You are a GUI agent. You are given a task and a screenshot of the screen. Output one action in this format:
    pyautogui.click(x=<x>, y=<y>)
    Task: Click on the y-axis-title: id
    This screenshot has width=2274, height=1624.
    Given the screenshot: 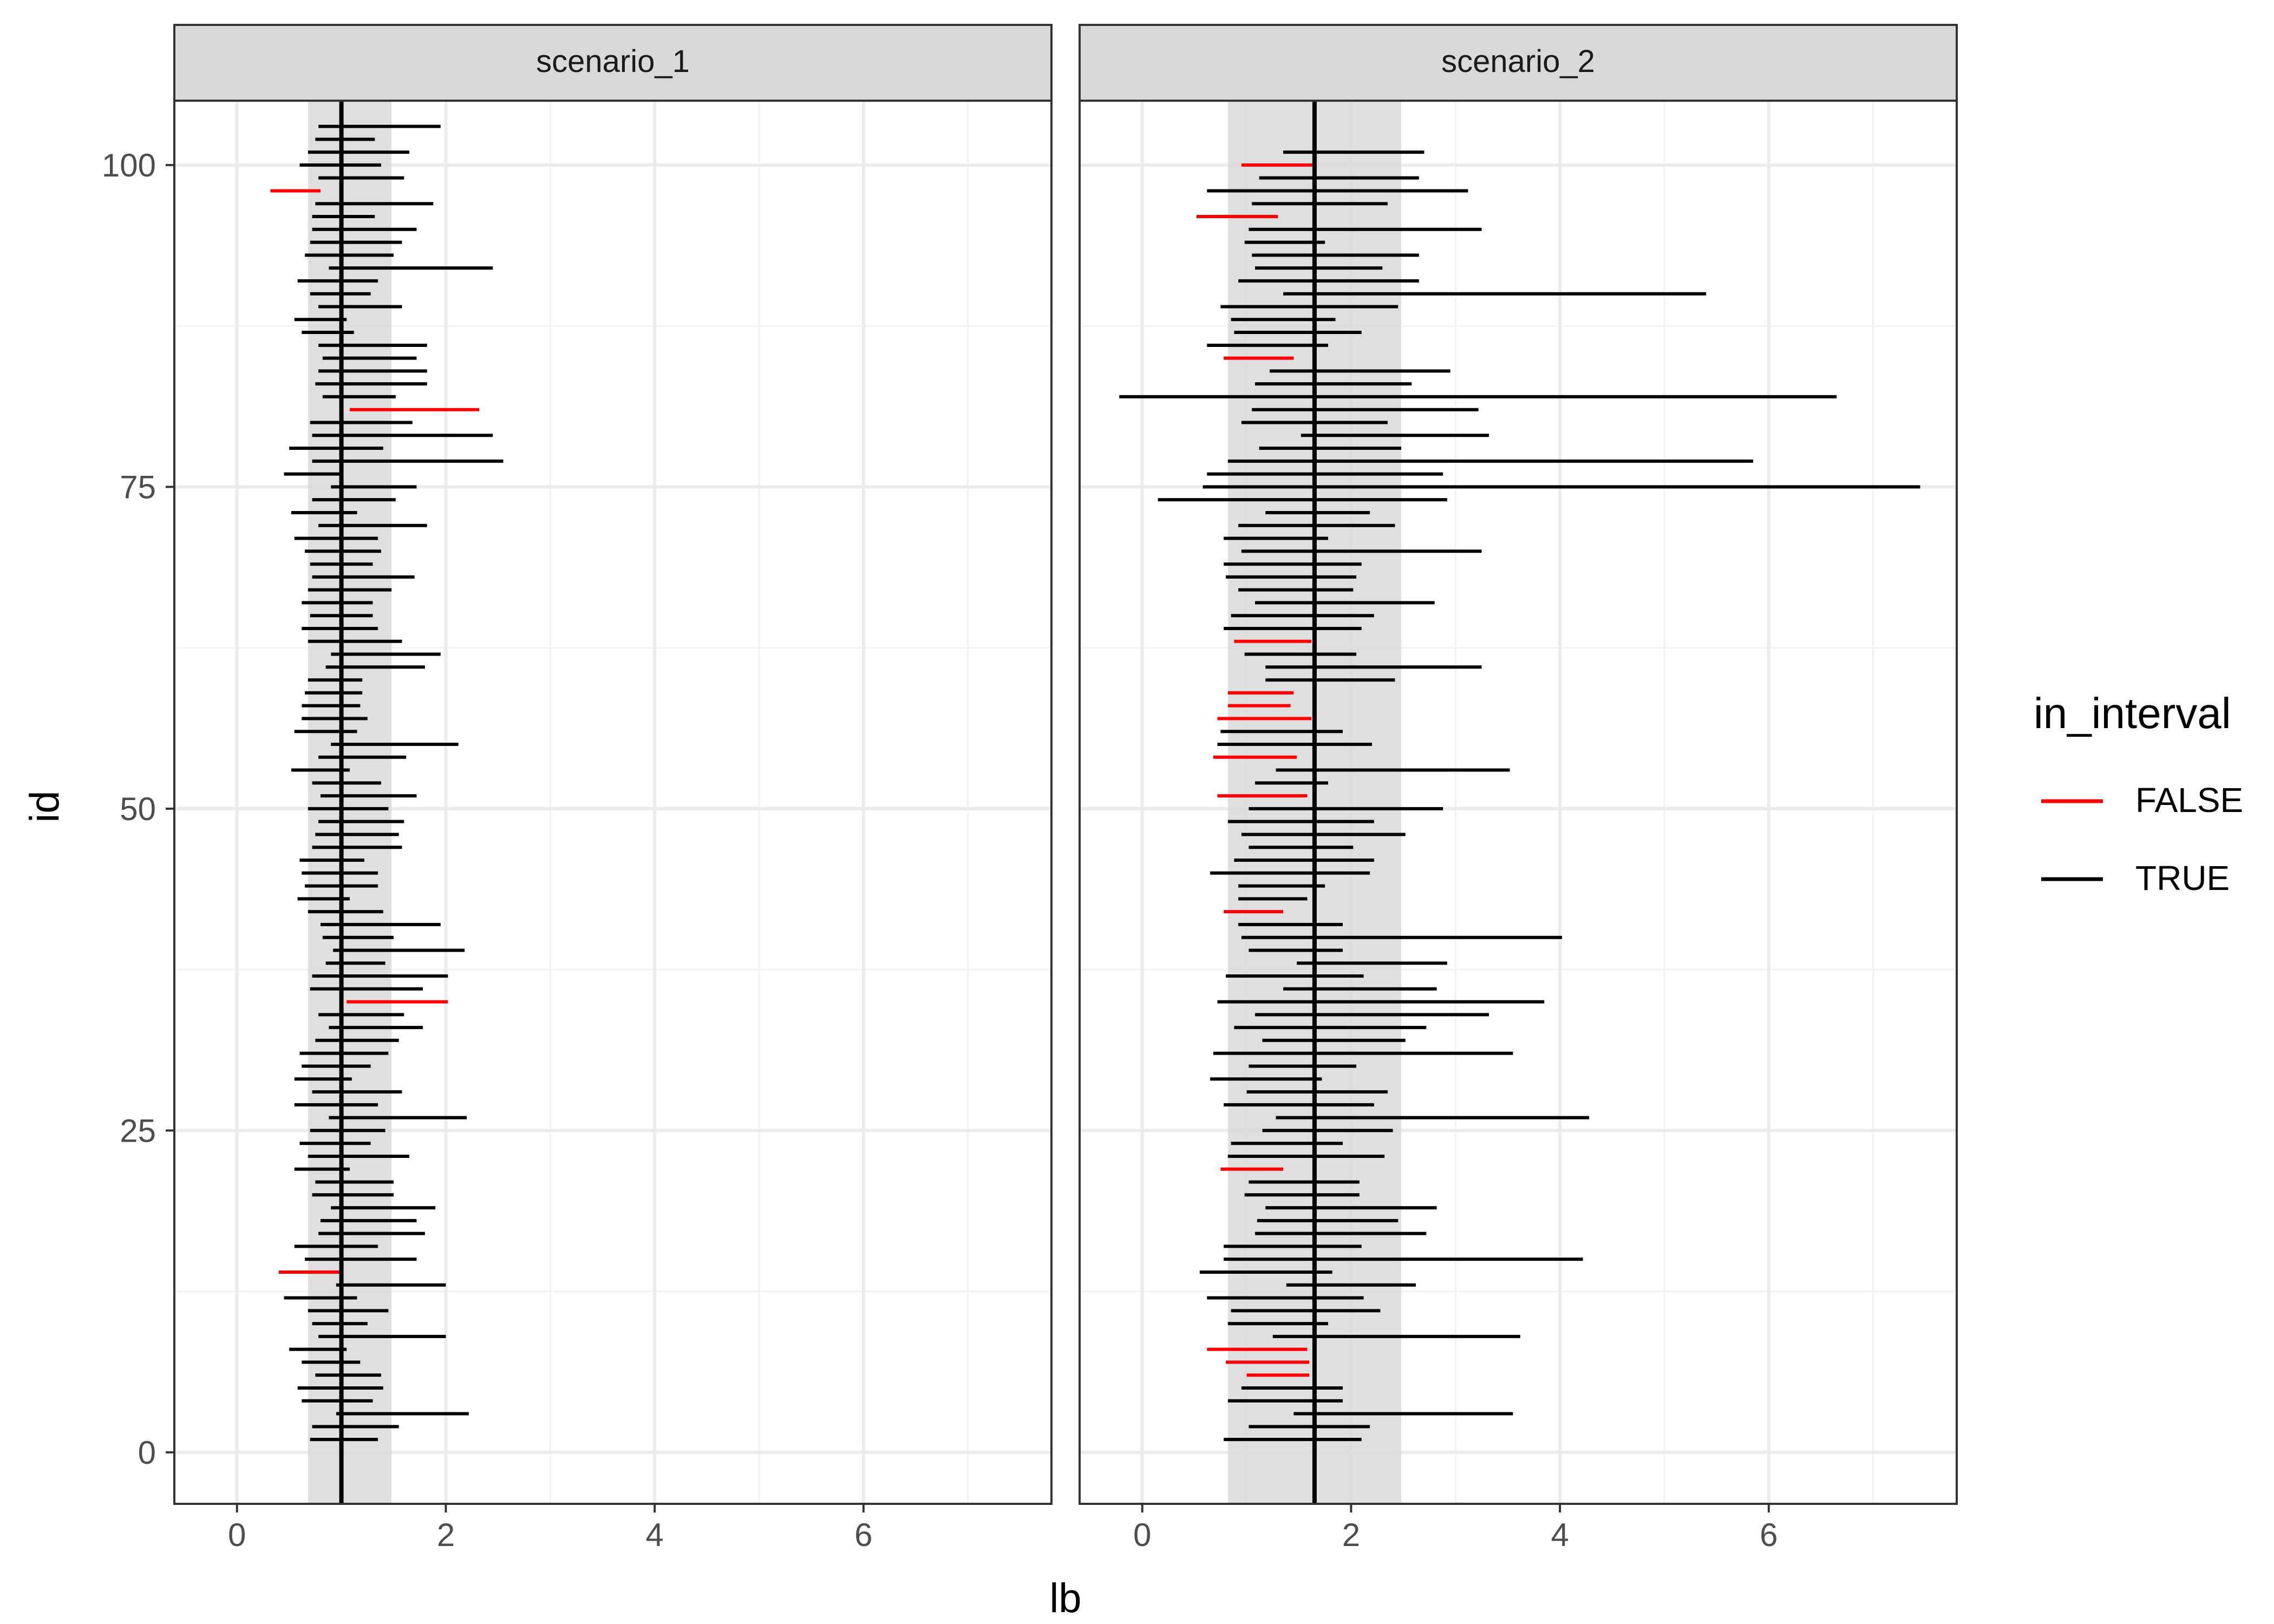 What is the action you would take?
    pyautogui.click(x=45, y=806)
    